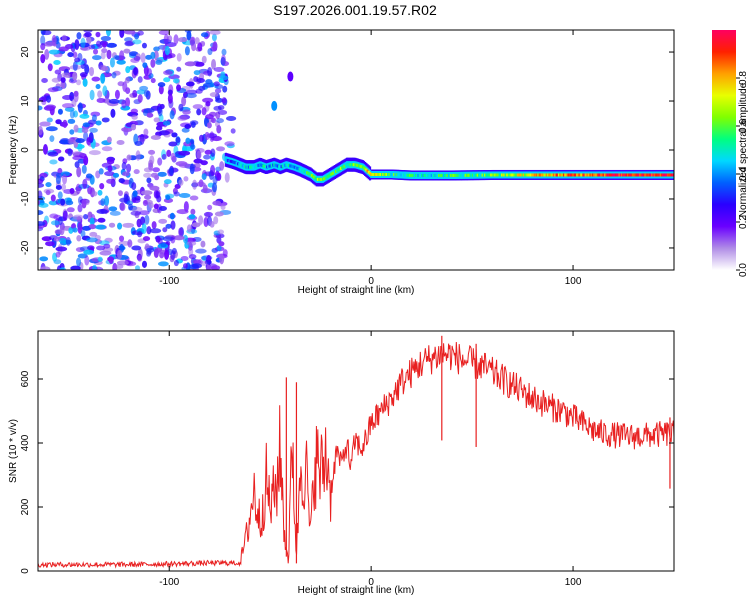 This screenshot has height=600, width=750. I want to click on snr-y-tick-label: 0, so click(25, 571).